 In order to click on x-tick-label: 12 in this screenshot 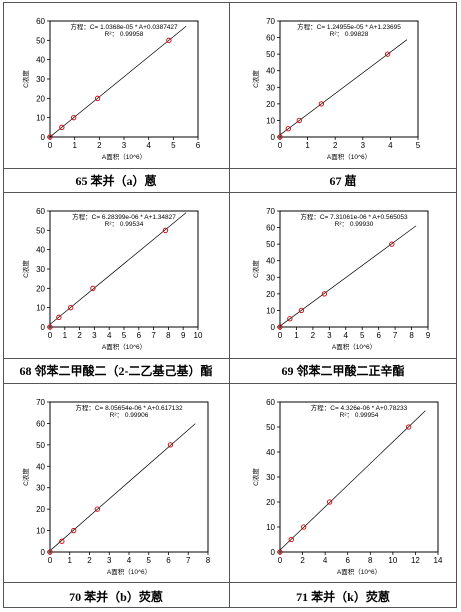, I will do `click(415, 560)`.